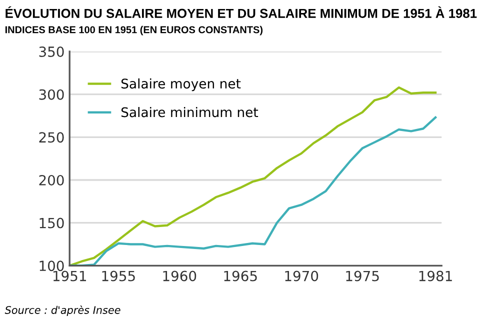 Image resolution: width=480 pixels, height=322 pixels. What do you see at coordinates (301, 276) in the screenshot?
I see `x-tick-label: 1970` at bounding box center [301, 276].